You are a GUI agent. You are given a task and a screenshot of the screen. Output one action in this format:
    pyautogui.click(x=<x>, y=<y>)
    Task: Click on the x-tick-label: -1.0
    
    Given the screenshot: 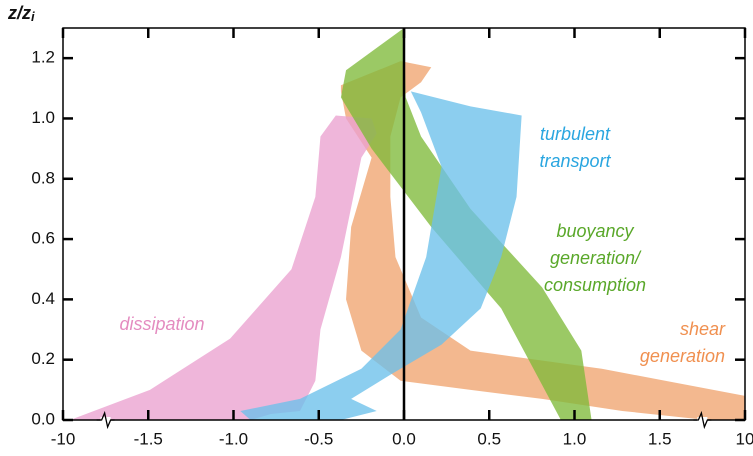 What is the action you would take?
    pyautogui.click(x=233, y=438)
    